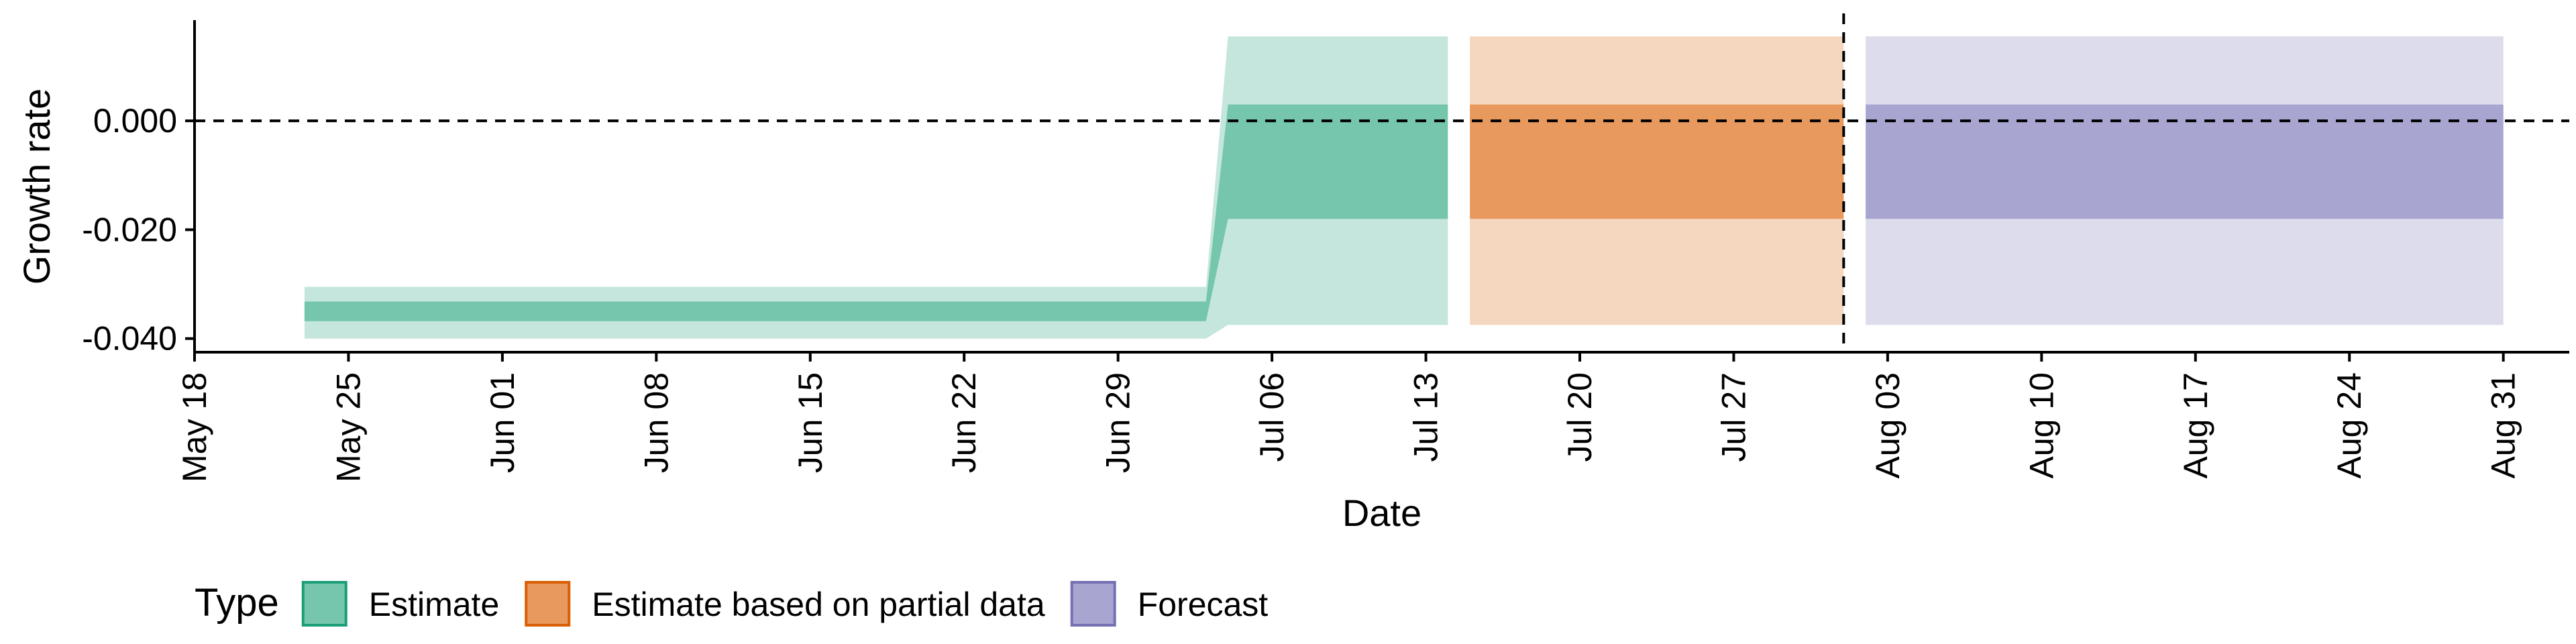 This screenshot has height=644, width=2576. Describe the element at coordinates (548, 604) in the screenshot. I see `legend-key-estimate-based-on-partial-data` at that location.